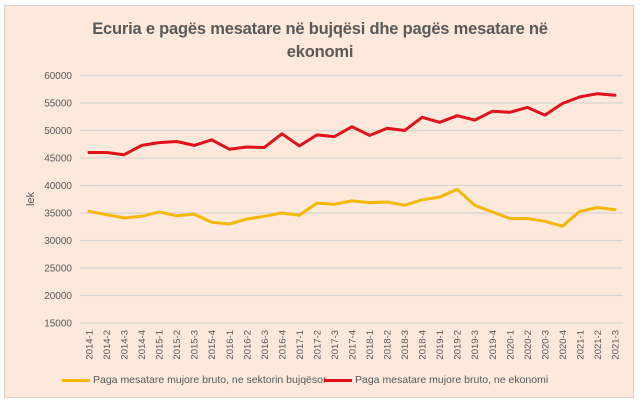 The height and width of the screenshot is (405, 640). I want to click on x-tick-label: 2016-1, so click(230, 345).